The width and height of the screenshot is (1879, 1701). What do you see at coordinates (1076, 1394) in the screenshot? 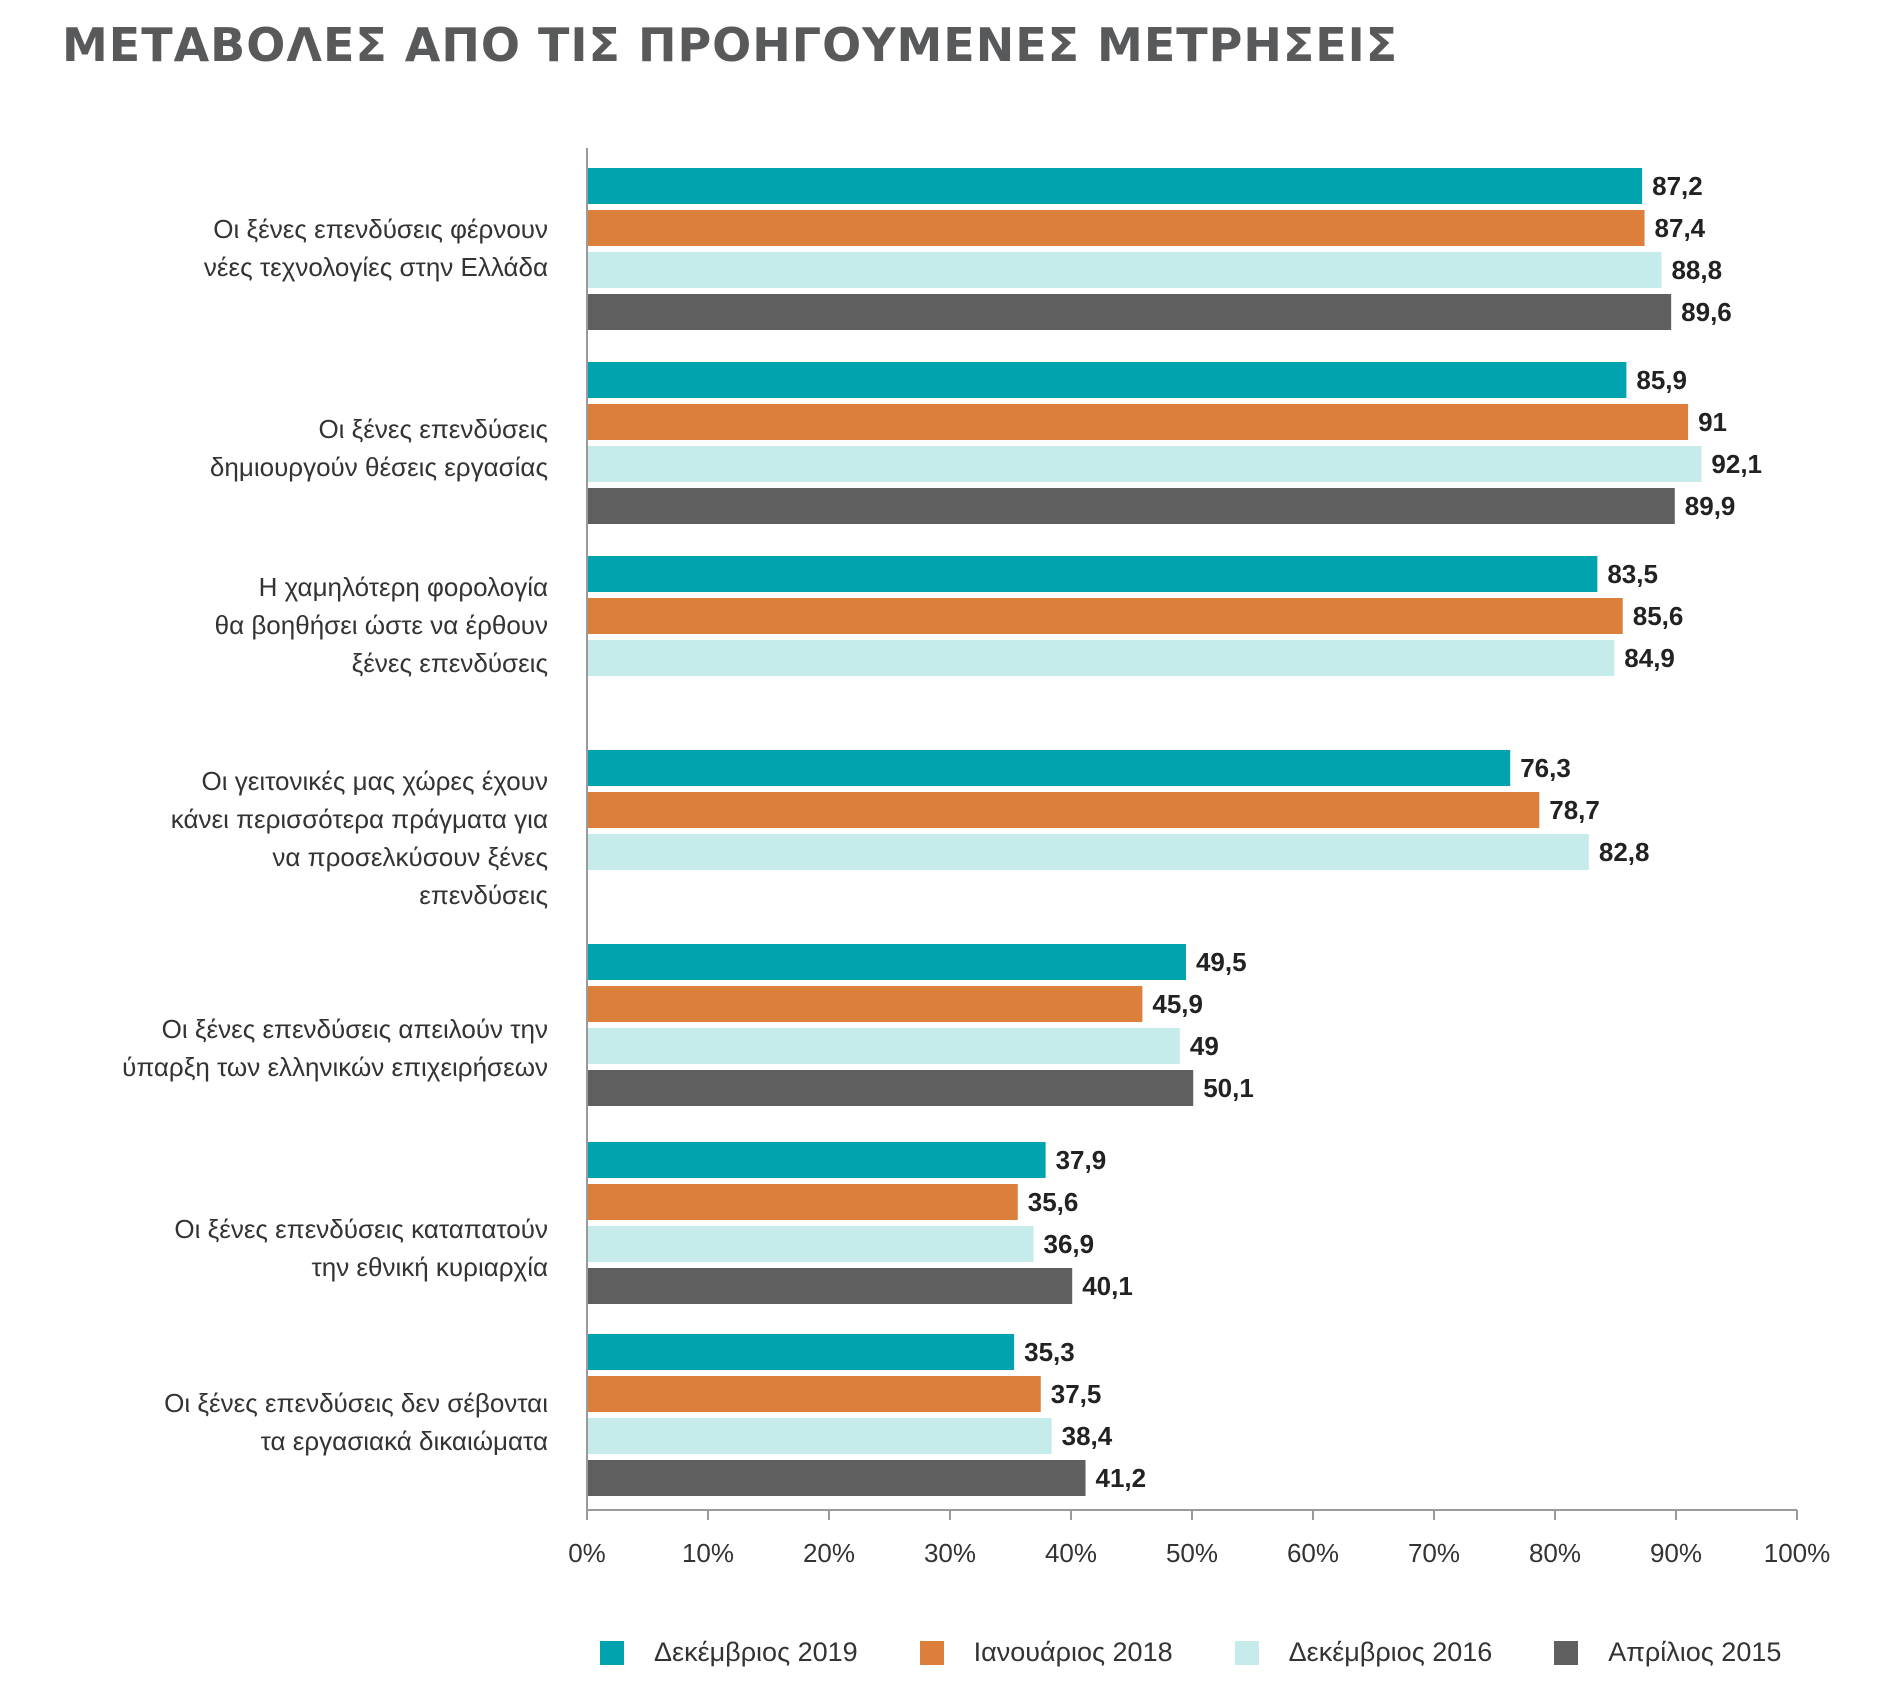
I see `bar-value-label: 37,5` at bounding box center [1076, 1394].